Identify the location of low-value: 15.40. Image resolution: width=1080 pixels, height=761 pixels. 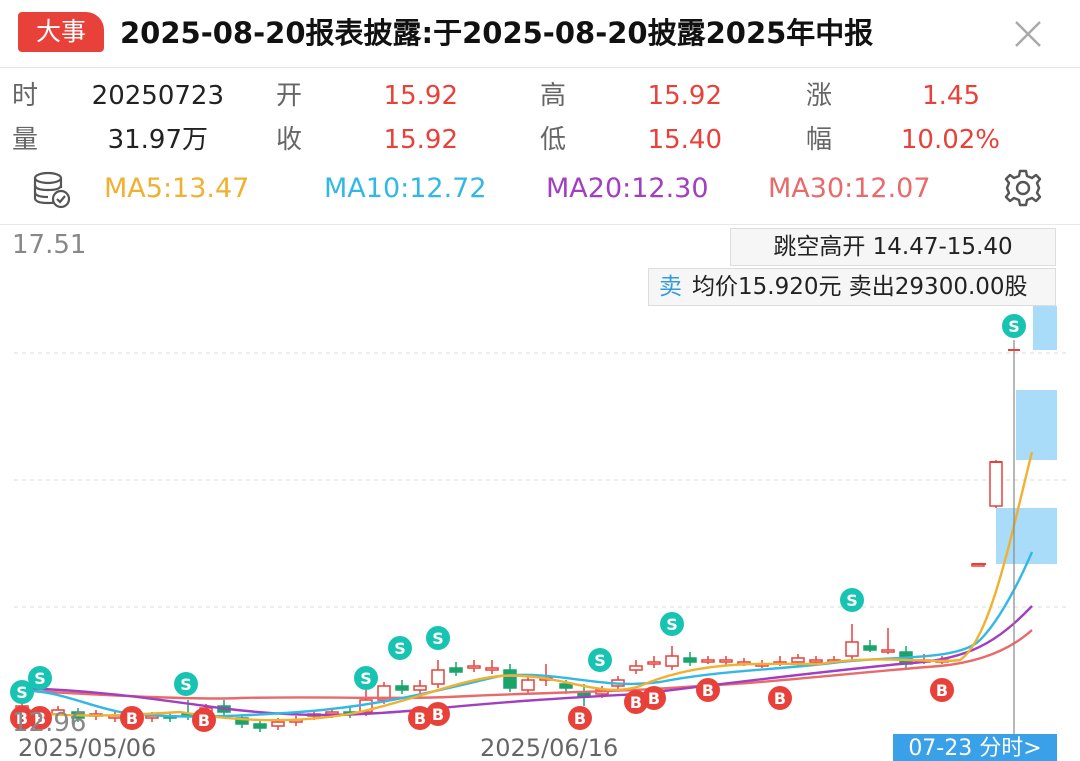
(684, 140).